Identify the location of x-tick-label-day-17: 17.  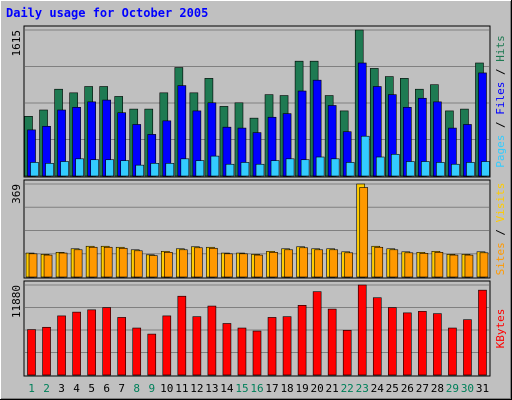
(271, 388).